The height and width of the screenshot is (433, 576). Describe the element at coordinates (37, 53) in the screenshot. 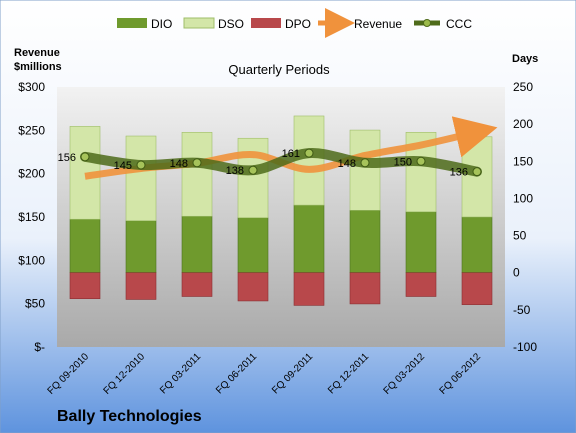

I see `left-axis-title-line1: Revenue` at that location.